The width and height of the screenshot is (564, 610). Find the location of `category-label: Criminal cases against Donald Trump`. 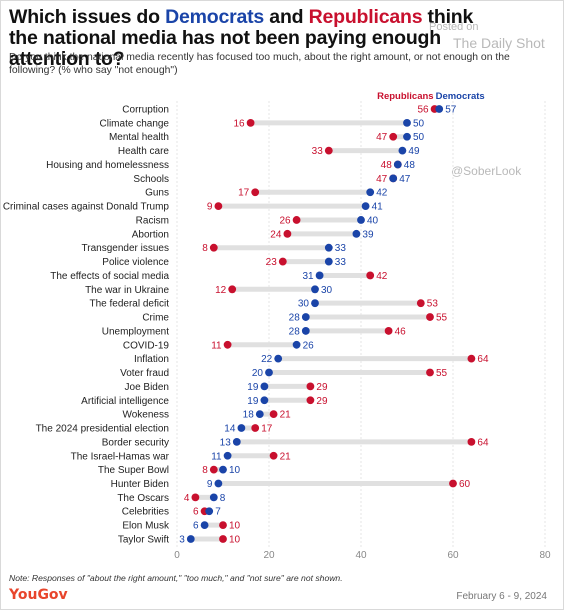

category-label: Criminal cases against Donald Trump is located at coordinates (86, 207).